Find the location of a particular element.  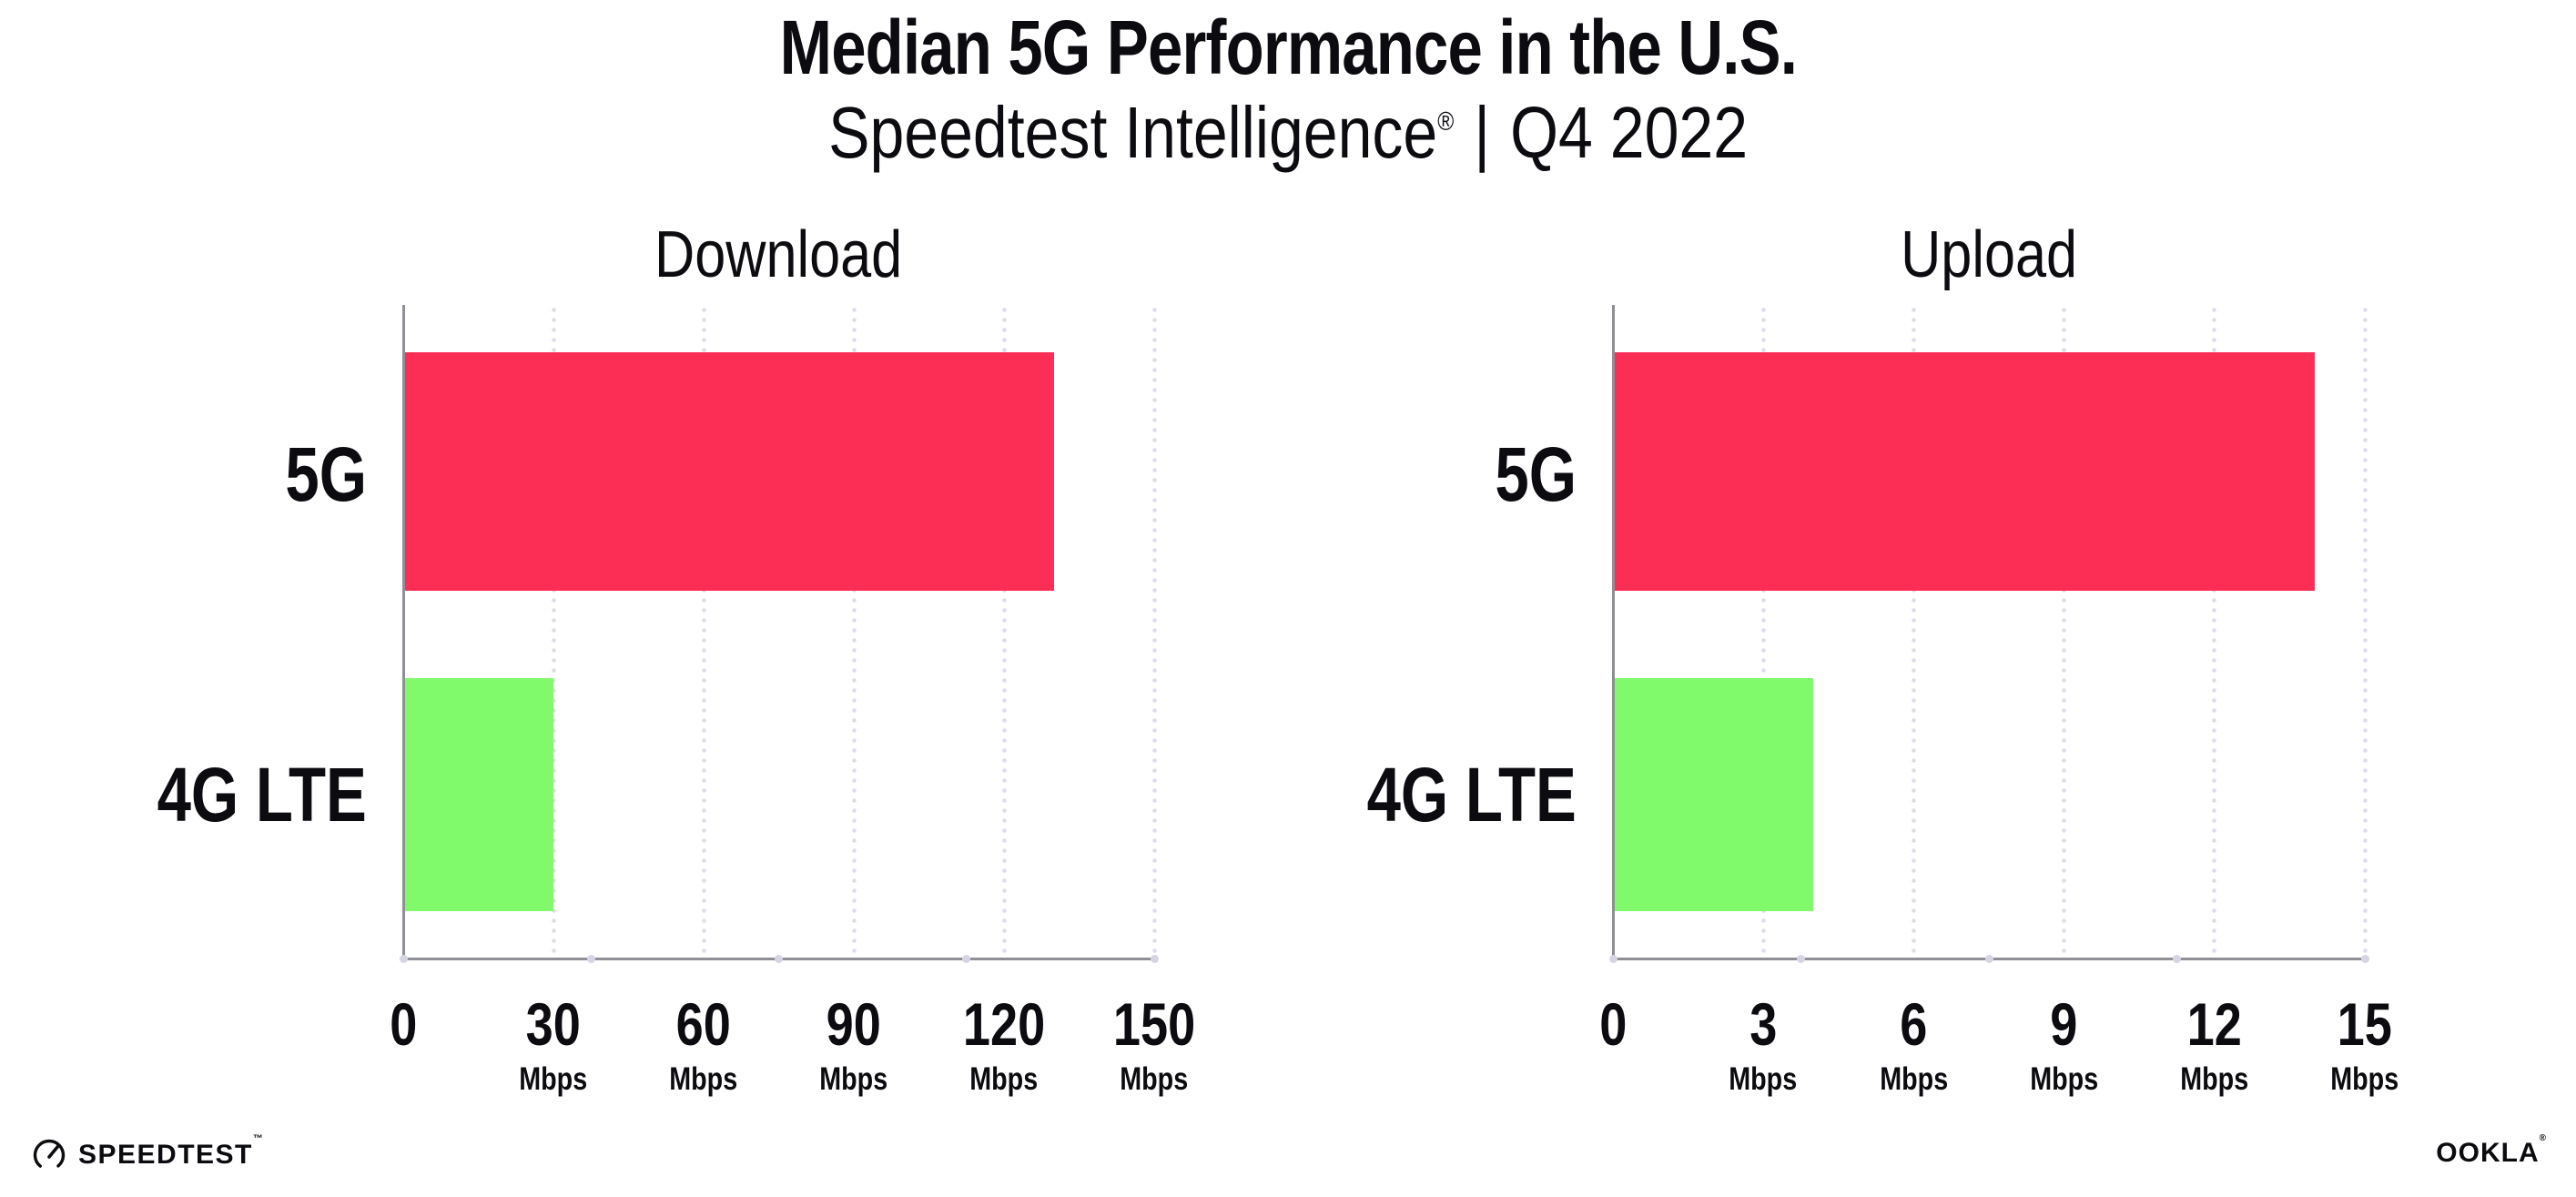

x-tick-value-text: 12 is located at coordinates (2214, 1024).